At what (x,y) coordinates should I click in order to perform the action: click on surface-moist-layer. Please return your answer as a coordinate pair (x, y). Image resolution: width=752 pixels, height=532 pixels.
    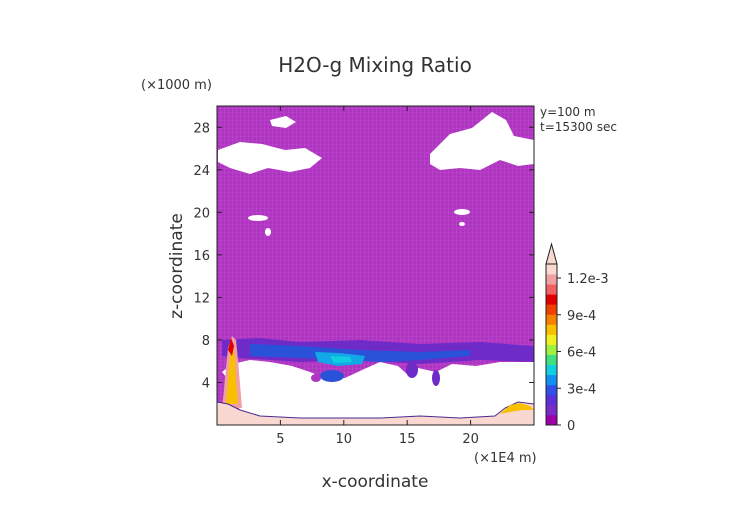
    Looking at the image, I should click on (375, 413).